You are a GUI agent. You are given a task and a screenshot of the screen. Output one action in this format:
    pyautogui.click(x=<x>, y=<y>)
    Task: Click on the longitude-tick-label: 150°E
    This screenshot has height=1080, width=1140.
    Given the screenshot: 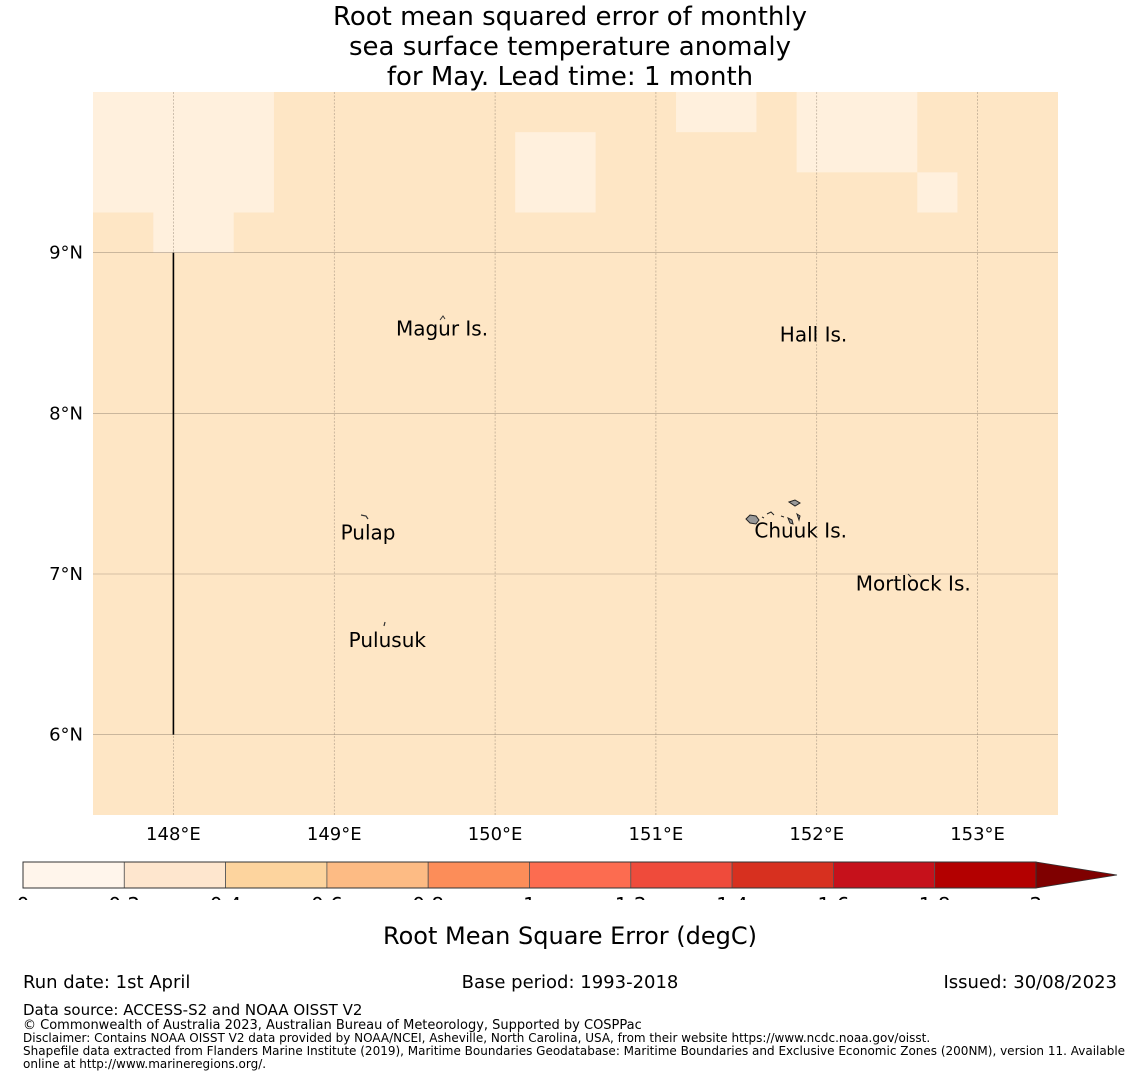 What is the action you would take?
    pyautogui.click(x=495, y=834)
    